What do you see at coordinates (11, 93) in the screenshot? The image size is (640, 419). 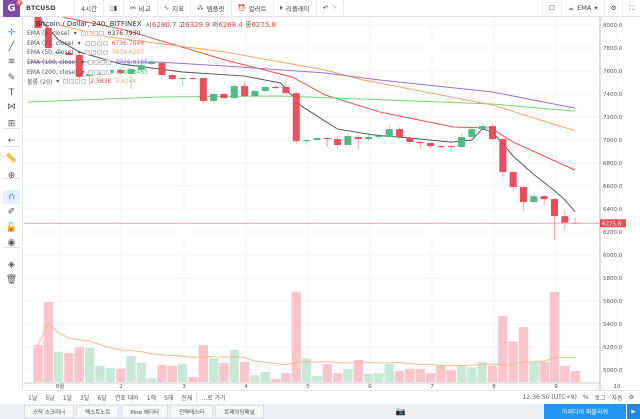 I see `text-icon: T` at bounding box center [11, 93].